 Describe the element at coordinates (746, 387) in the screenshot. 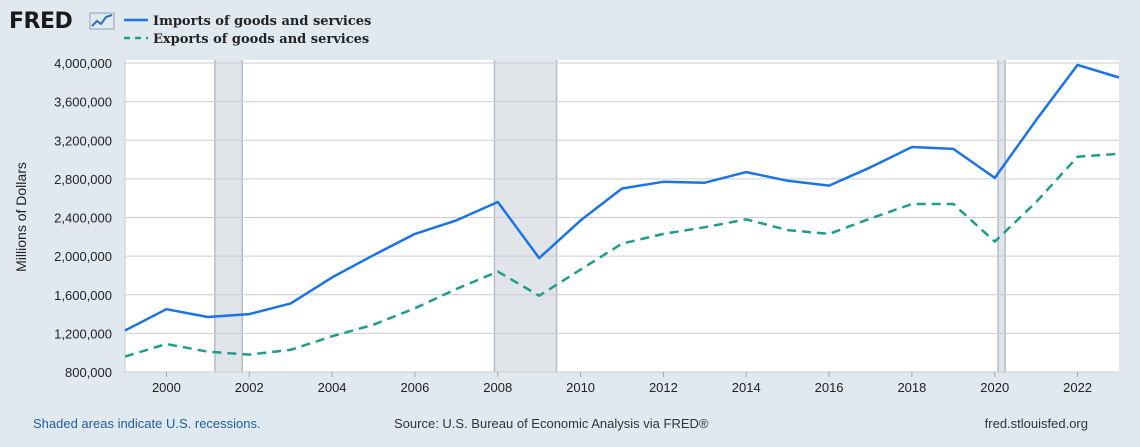

I see `x-tick-label: 2014` at that location.